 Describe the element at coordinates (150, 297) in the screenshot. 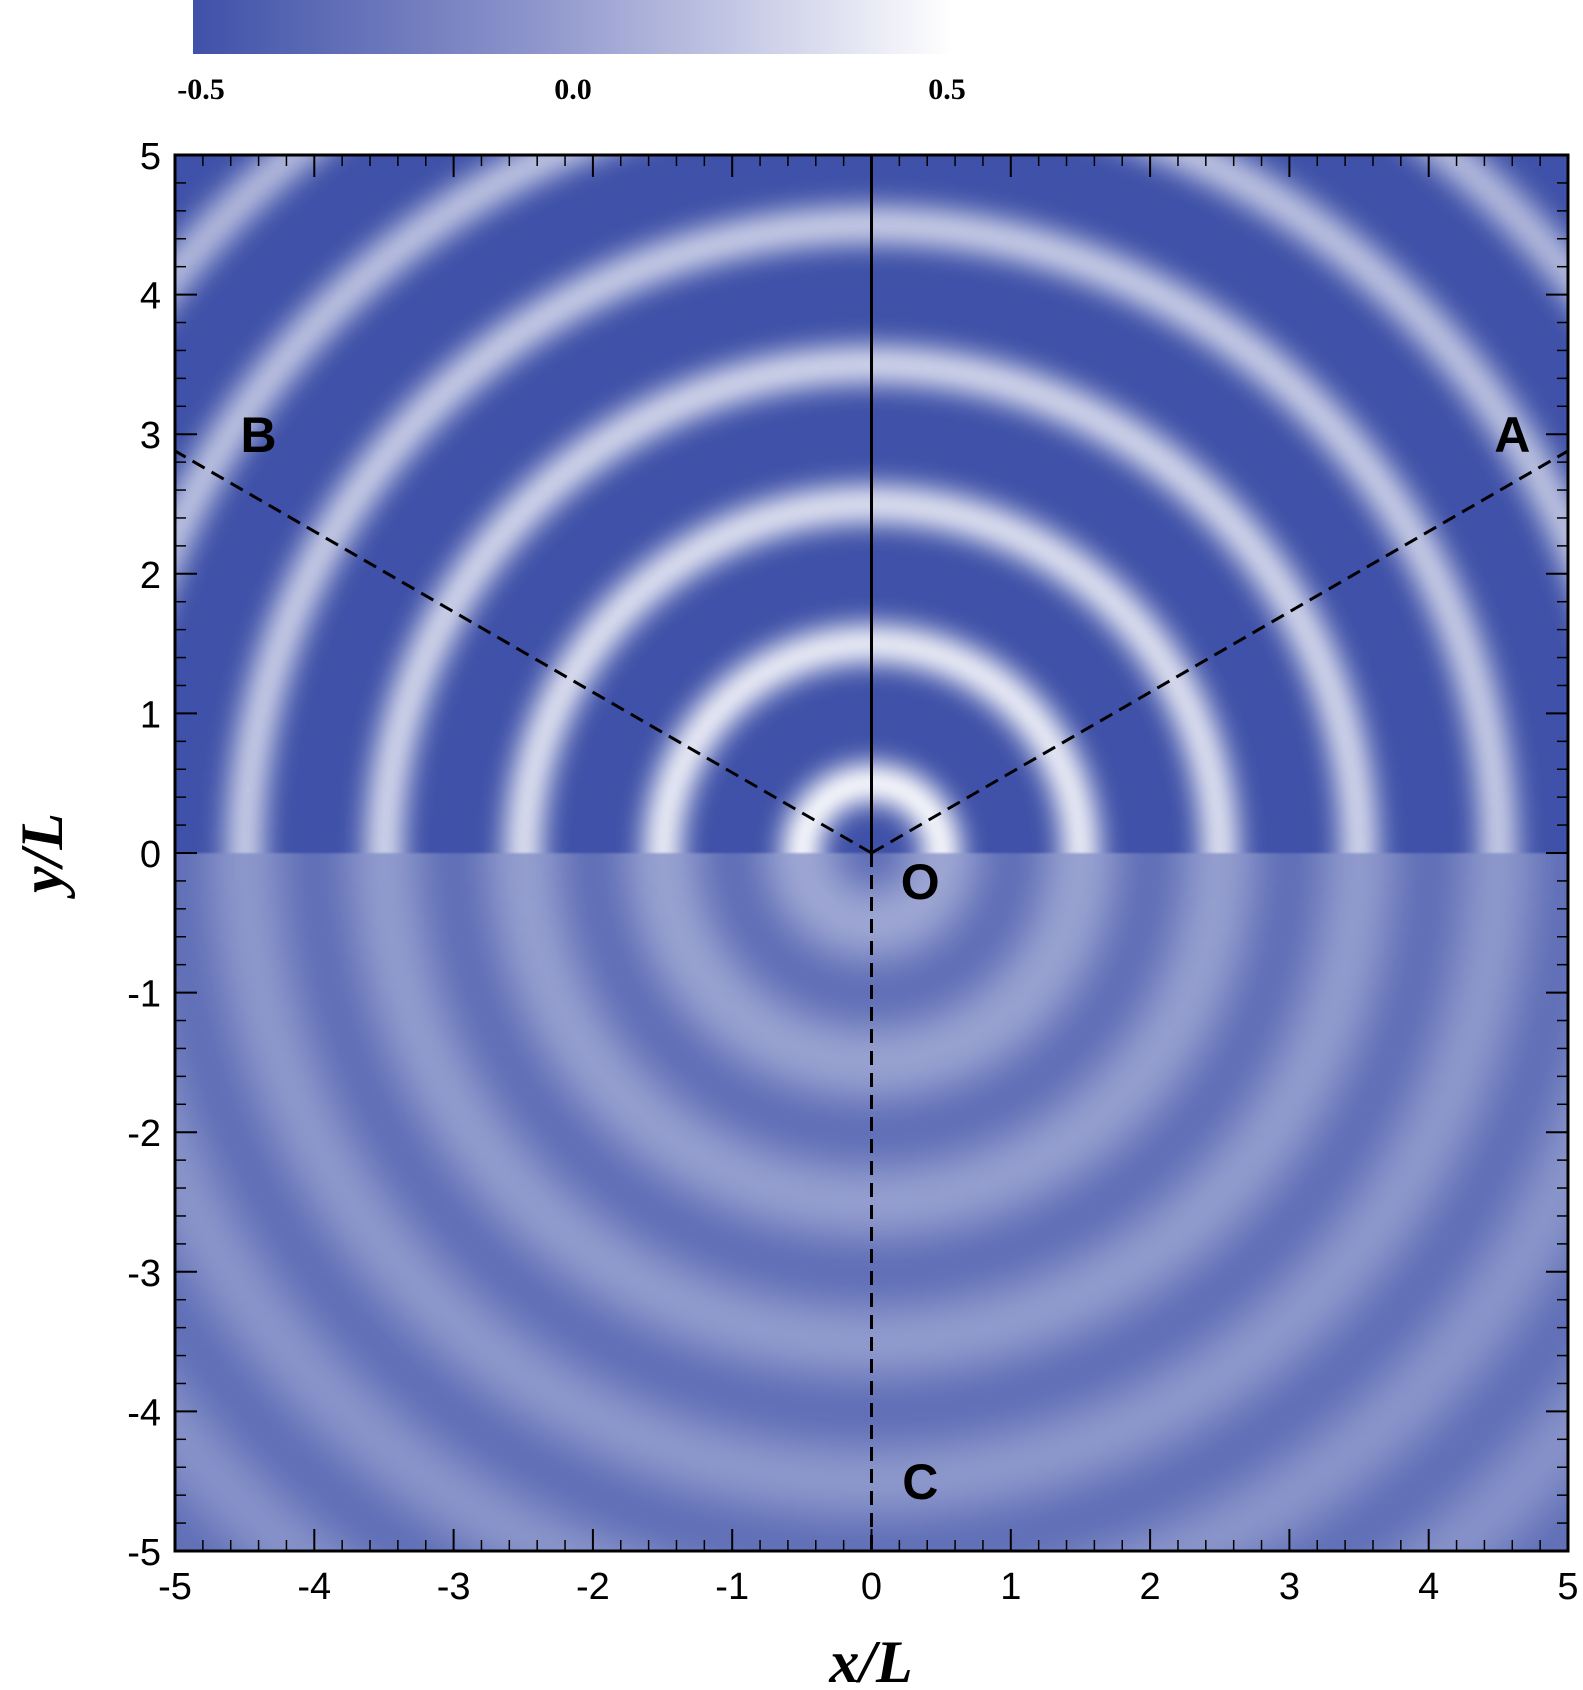

I see `y-tick-label: 4` at that location.